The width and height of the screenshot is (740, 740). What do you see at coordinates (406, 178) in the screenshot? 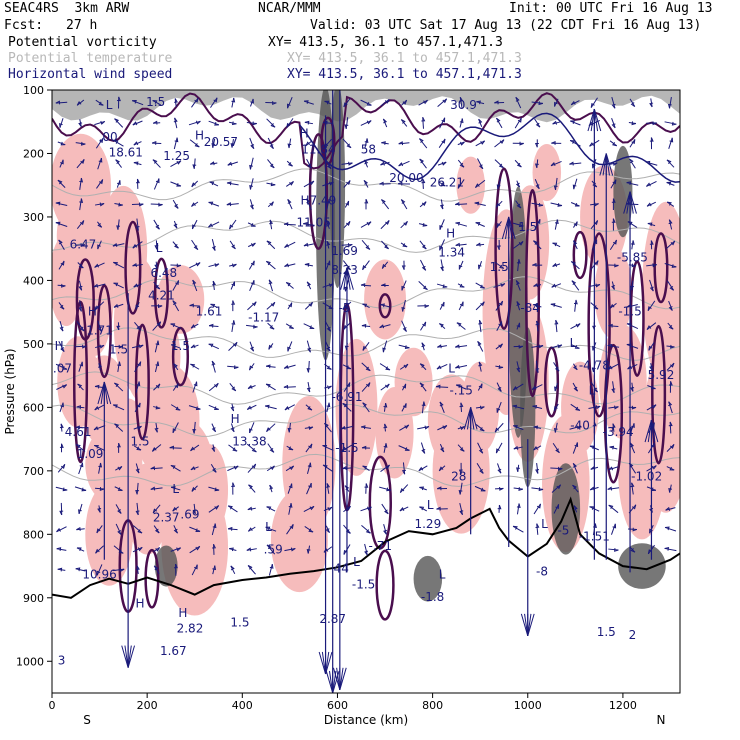
I see `contour-label: 20.00` at bounding box center [406, 178].